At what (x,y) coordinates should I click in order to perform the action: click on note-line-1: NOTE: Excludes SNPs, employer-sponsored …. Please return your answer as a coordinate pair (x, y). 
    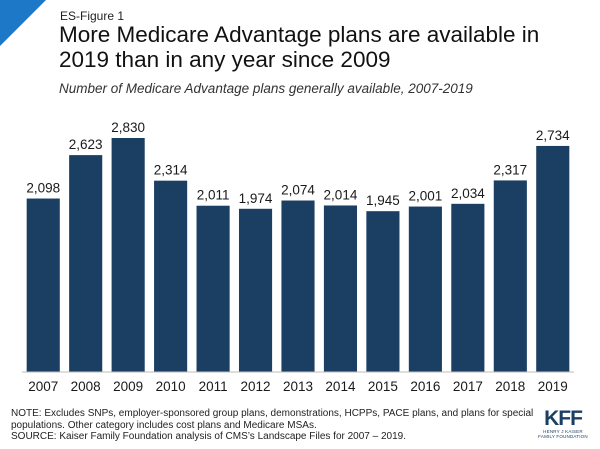
    Looking at the image, I should click on (272, 413).